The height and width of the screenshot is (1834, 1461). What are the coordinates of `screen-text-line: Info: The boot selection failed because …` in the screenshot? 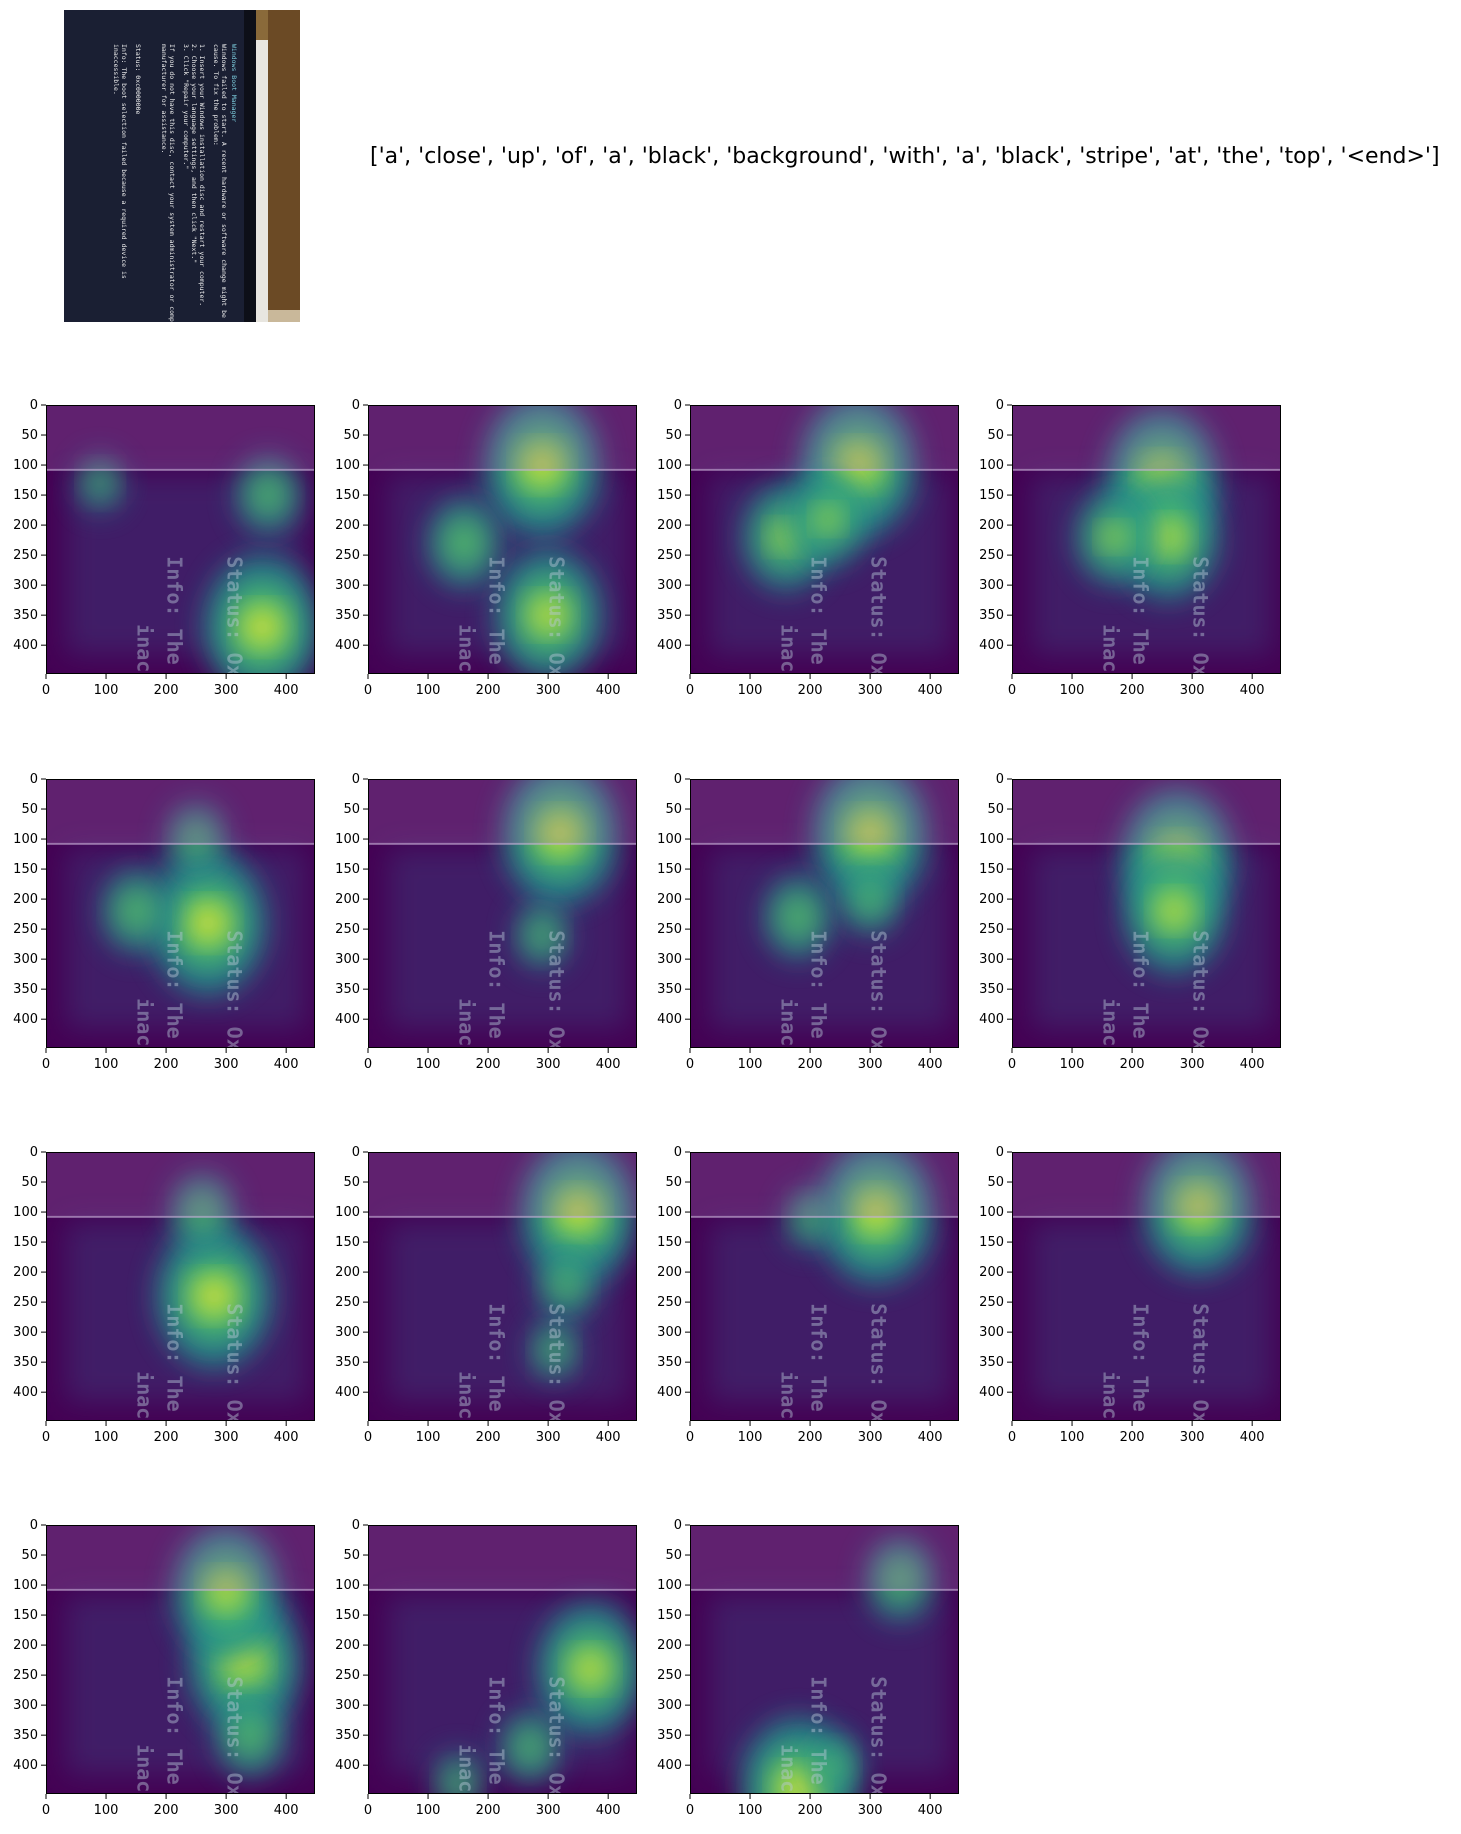 It's located at (124, 161).